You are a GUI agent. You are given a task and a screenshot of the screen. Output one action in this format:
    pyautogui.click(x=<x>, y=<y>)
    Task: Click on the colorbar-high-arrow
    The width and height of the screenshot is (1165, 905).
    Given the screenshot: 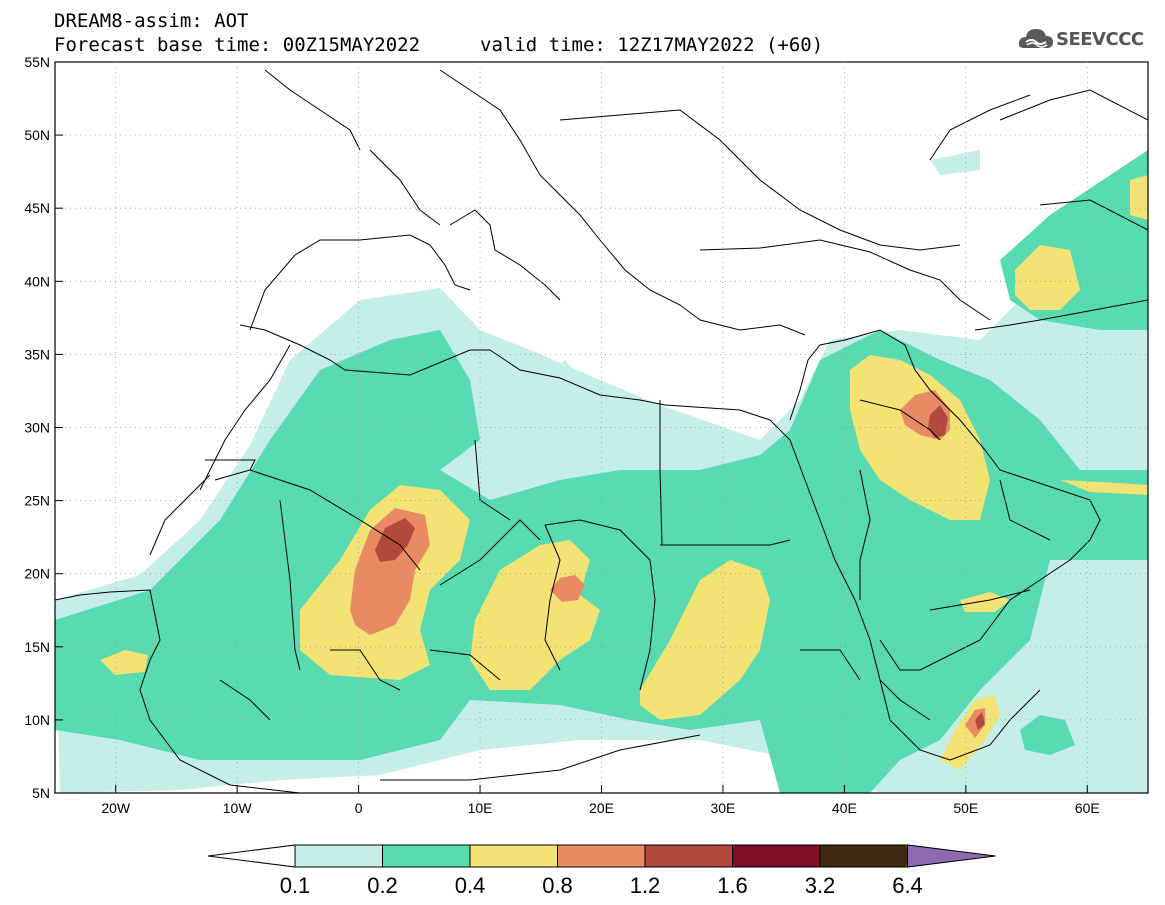 What is the action you would take?
    pyautogui.click(x=951, y=856)
    